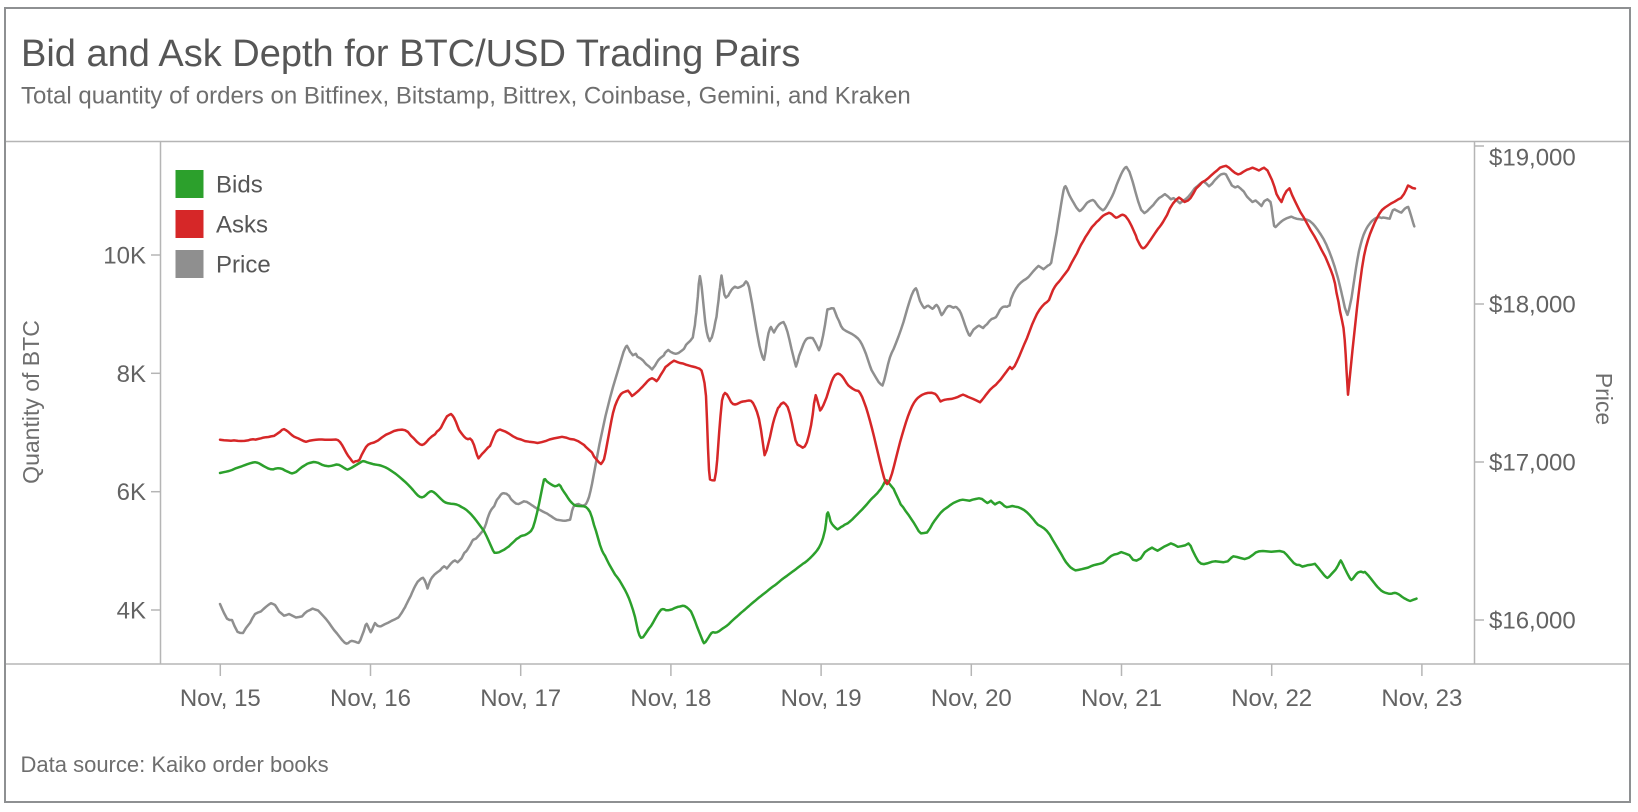 This screenshot has height=812, width=1638. What do you see at coordinates (1532, 158) in the screenshot?
I see `svg-text: $19,000` at bounding box center [1532, 158].